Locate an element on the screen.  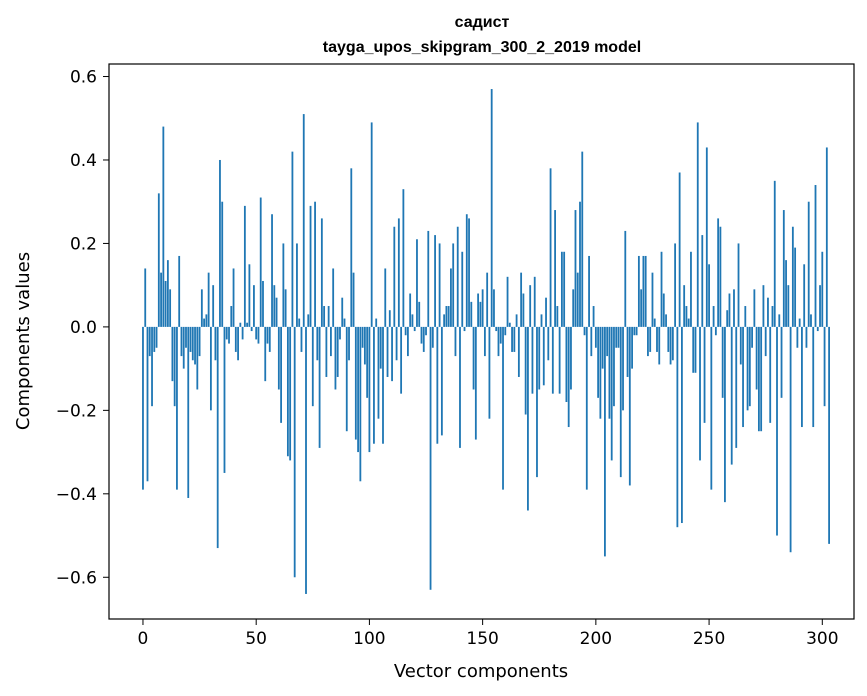
x-tick-label: 250 is located at coordinates (709, 639).